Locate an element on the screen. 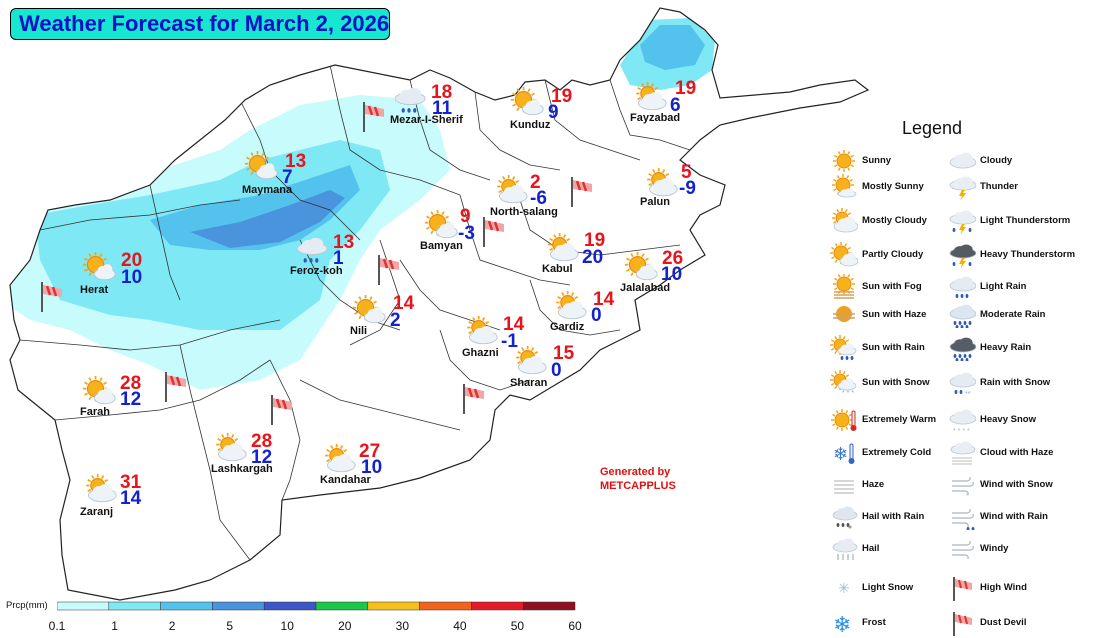 Image resolution: width=1100 pixels, height=638 pixels. city-label-ghazni: Ghazni is located at coordinates (480, 353).